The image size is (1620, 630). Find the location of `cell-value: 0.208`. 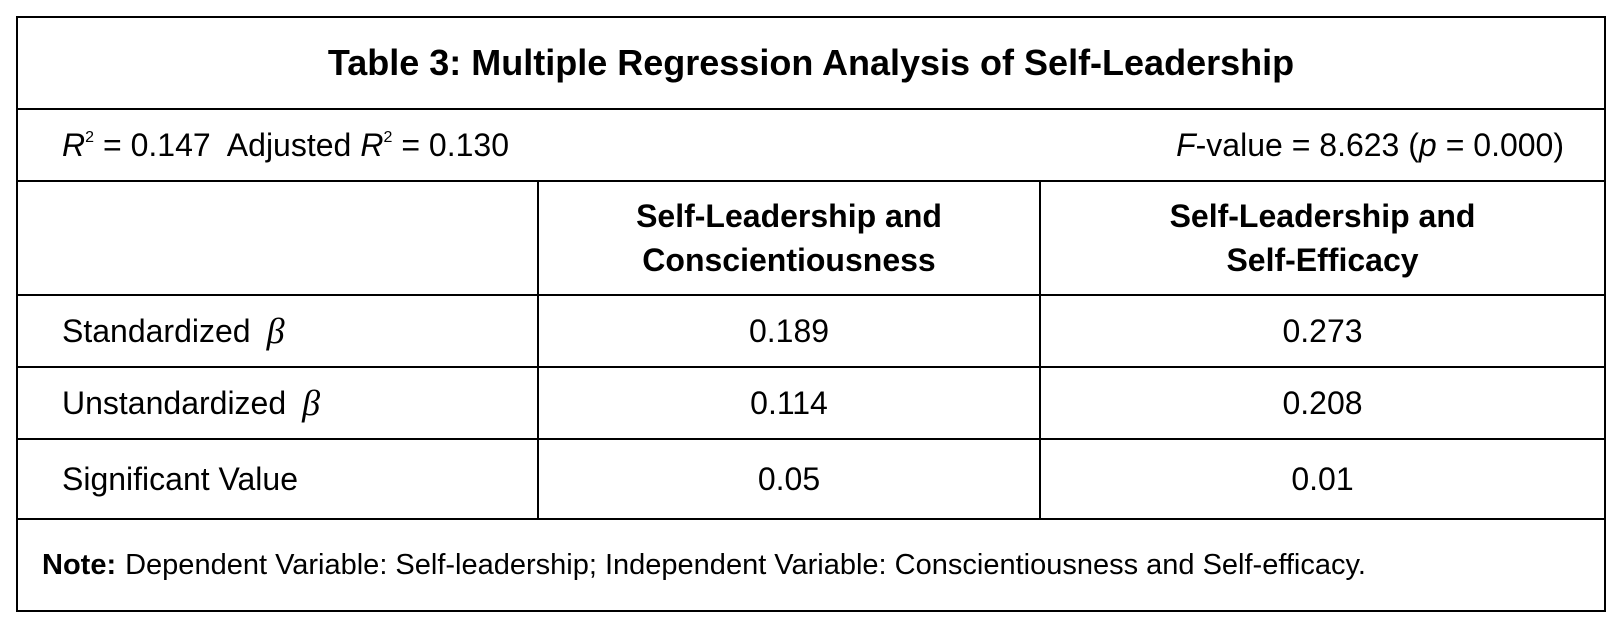

cell-value: 0.208 is located at coordinates (1322, 402).